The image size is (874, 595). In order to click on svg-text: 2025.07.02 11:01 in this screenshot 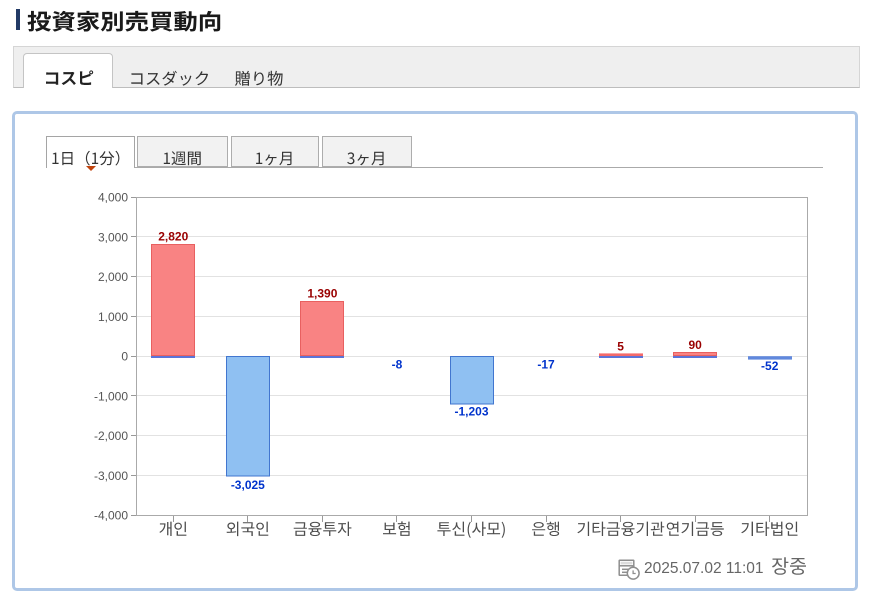, I will do `click(704, 568)`.